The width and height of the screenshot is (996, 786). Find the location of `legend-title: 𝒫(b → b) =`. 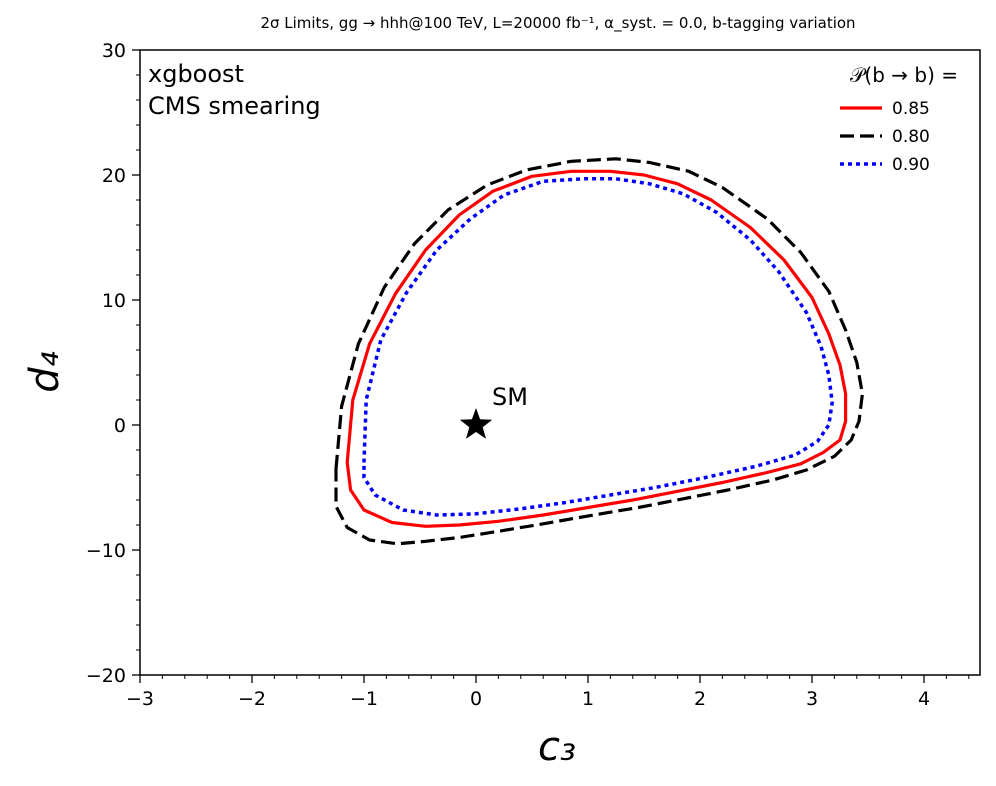

legend-title: 𝒫(b → b) = is located at coordinates (904, 75).